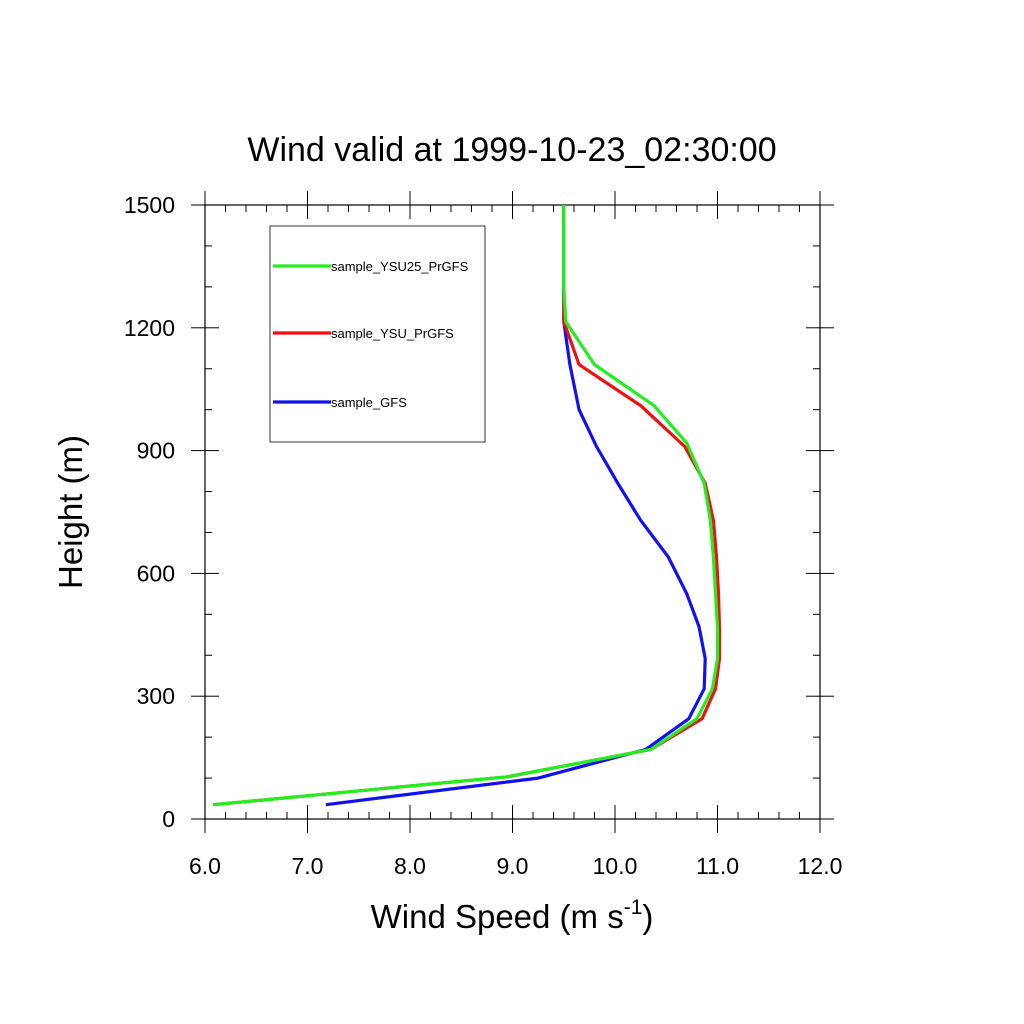 This screenshot has height=1024, width=1024. What do you see at coordinates (205, 866) in the screenshot?
I see `x-tick-label: 6.0` at bounding box center [205, 866].